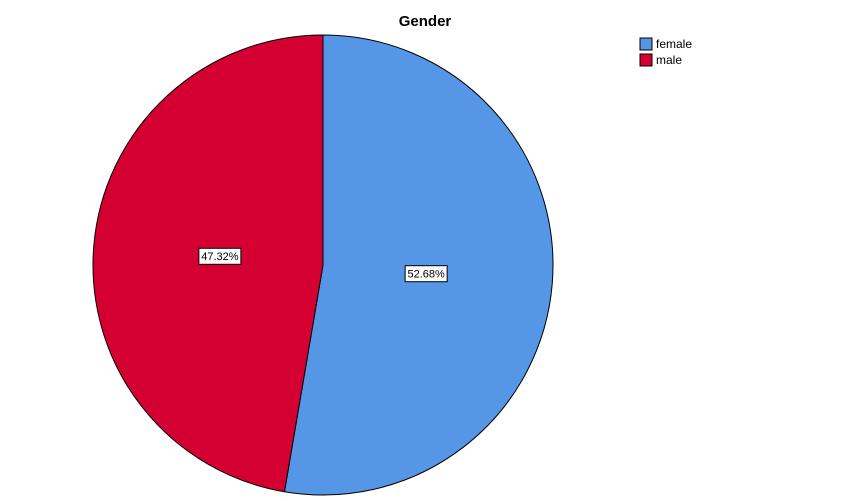  I want to click on legend-label: male, so click(669, 60).